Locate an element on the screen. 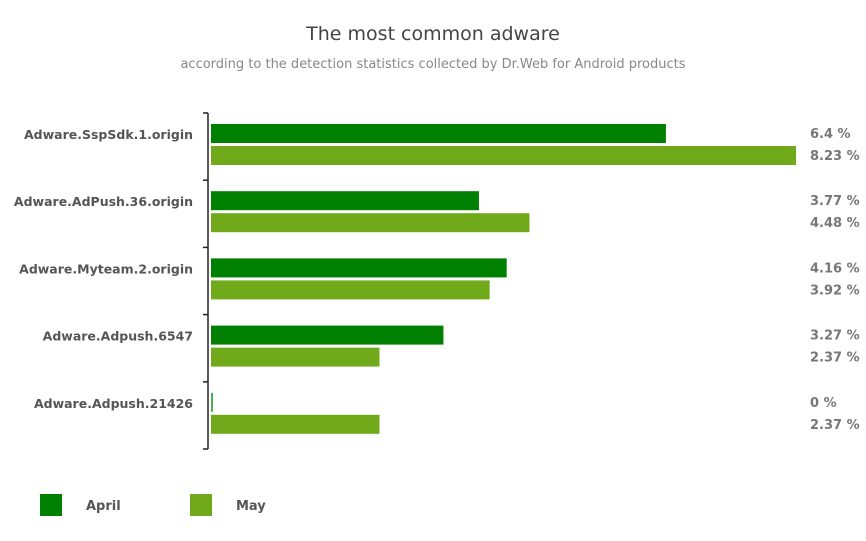 This screenshot has width=866, height=541. value-label: 3.77 % is located at coordinates (835, 201).